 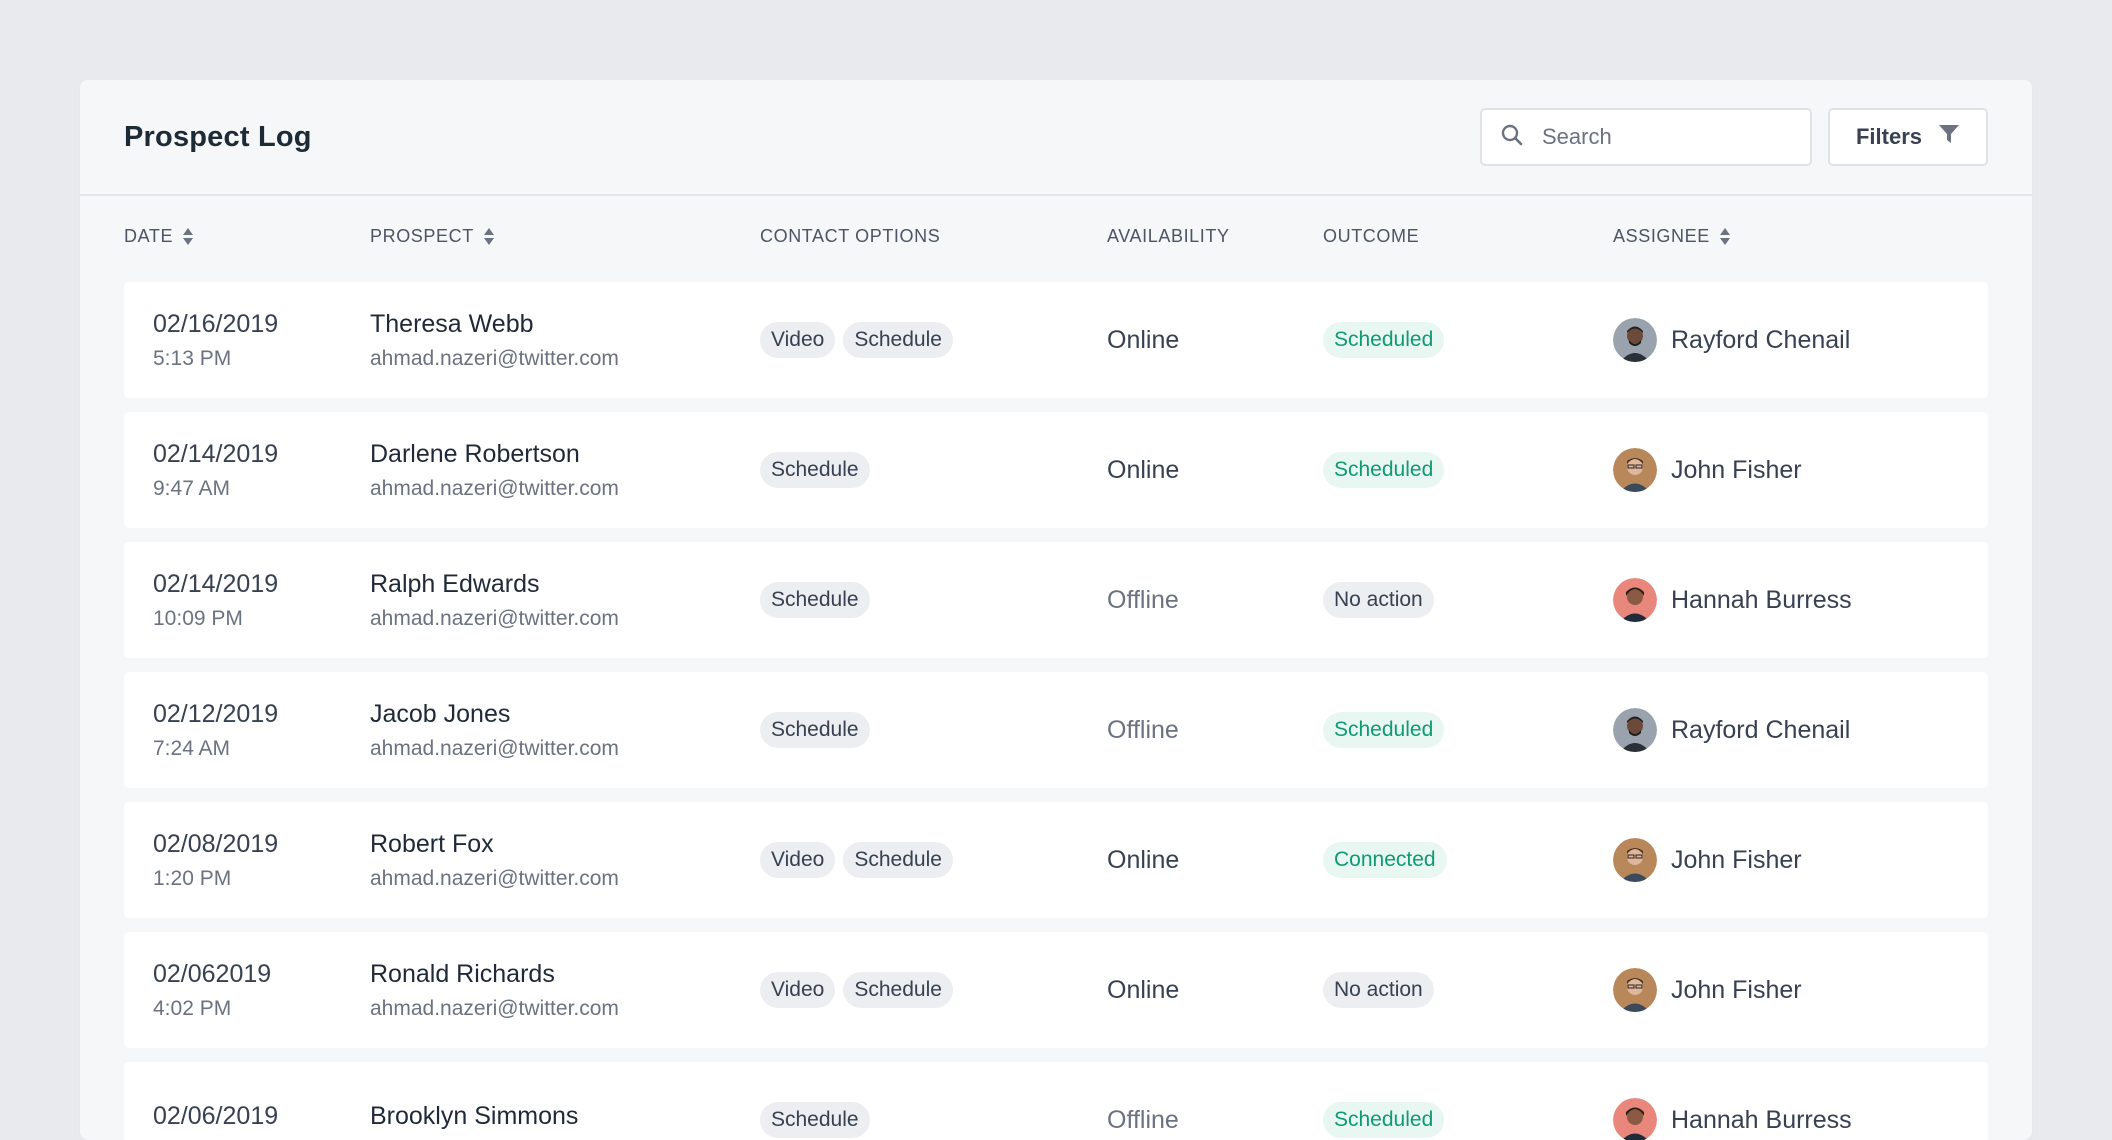 I want to click on column-label-availability: Availability, so click(x=1168, y=235).